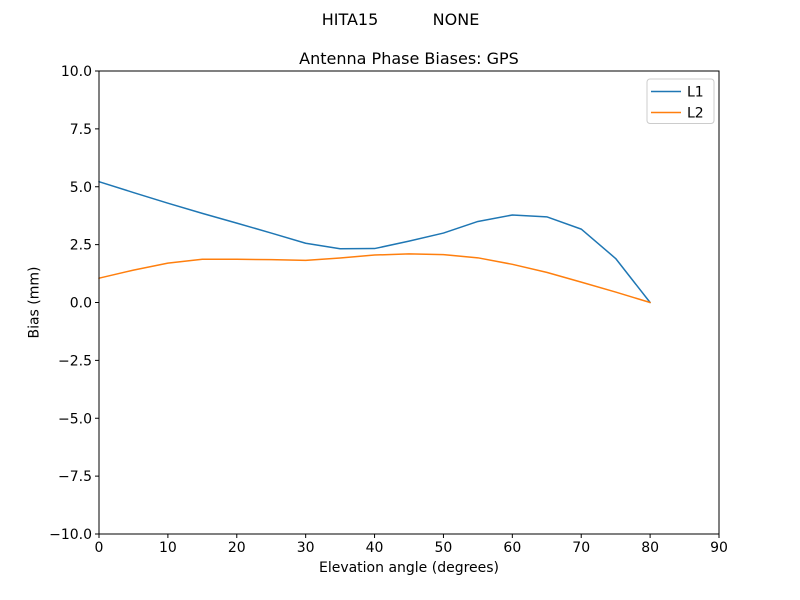 This screenshot has height=600, width=800. What do you see at coordinates (81, 130) in the screenshot?
I see `y-tick-label: 7.5` at bounding box center [81, 130].